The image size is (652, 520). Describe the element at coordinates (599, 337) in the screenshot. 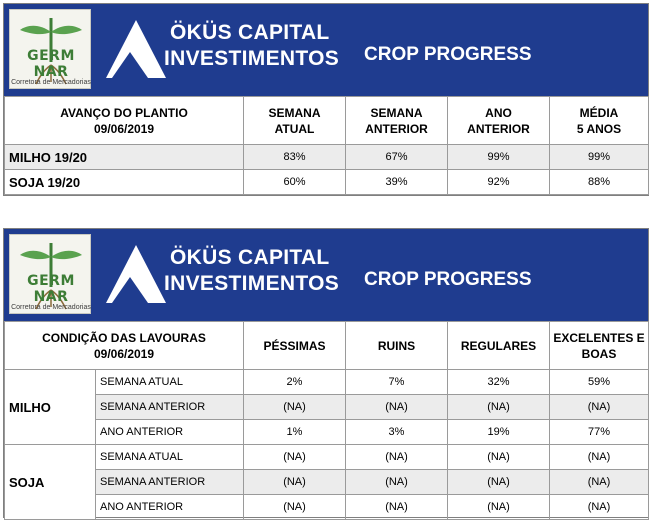

I see `column-header-line1: EXCELENTES E` at that location.